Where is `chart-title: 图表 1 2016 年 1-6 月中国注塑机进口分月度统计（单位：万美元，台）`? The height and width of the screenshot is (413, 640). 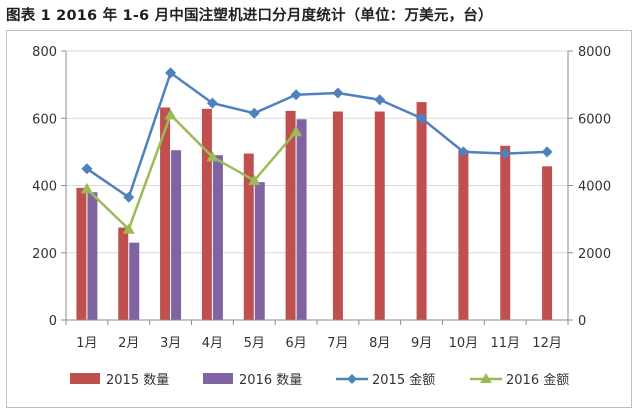
chart-title: 图表 1 2016 年 1-6 月中国注塑机进口分月度统计（单位：万美元，台） is located at coordinates (249, 16).